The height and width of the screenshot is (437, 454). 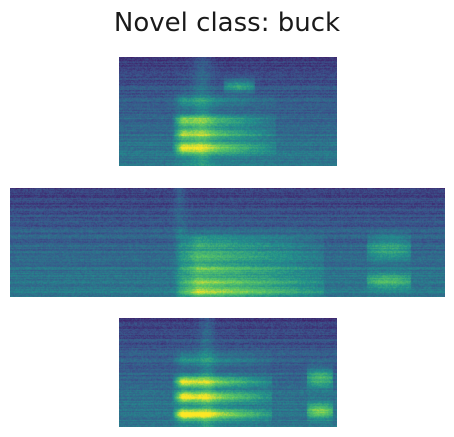 What do you see at coordinates (228, 111) in the screenshot?
I see `spectrogram-top` at bounding box center [228, 111].